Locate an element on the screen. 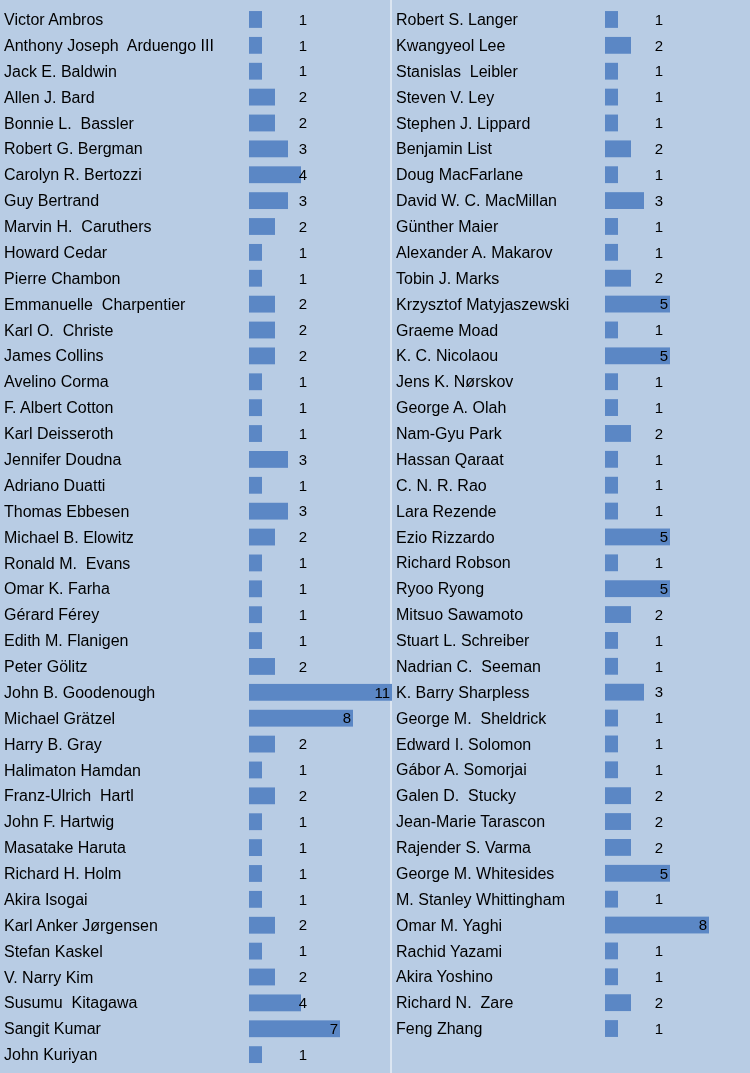 The image size is (750, 1073). y-tick-label: George A. Olah is located at coordinates (451, 408).